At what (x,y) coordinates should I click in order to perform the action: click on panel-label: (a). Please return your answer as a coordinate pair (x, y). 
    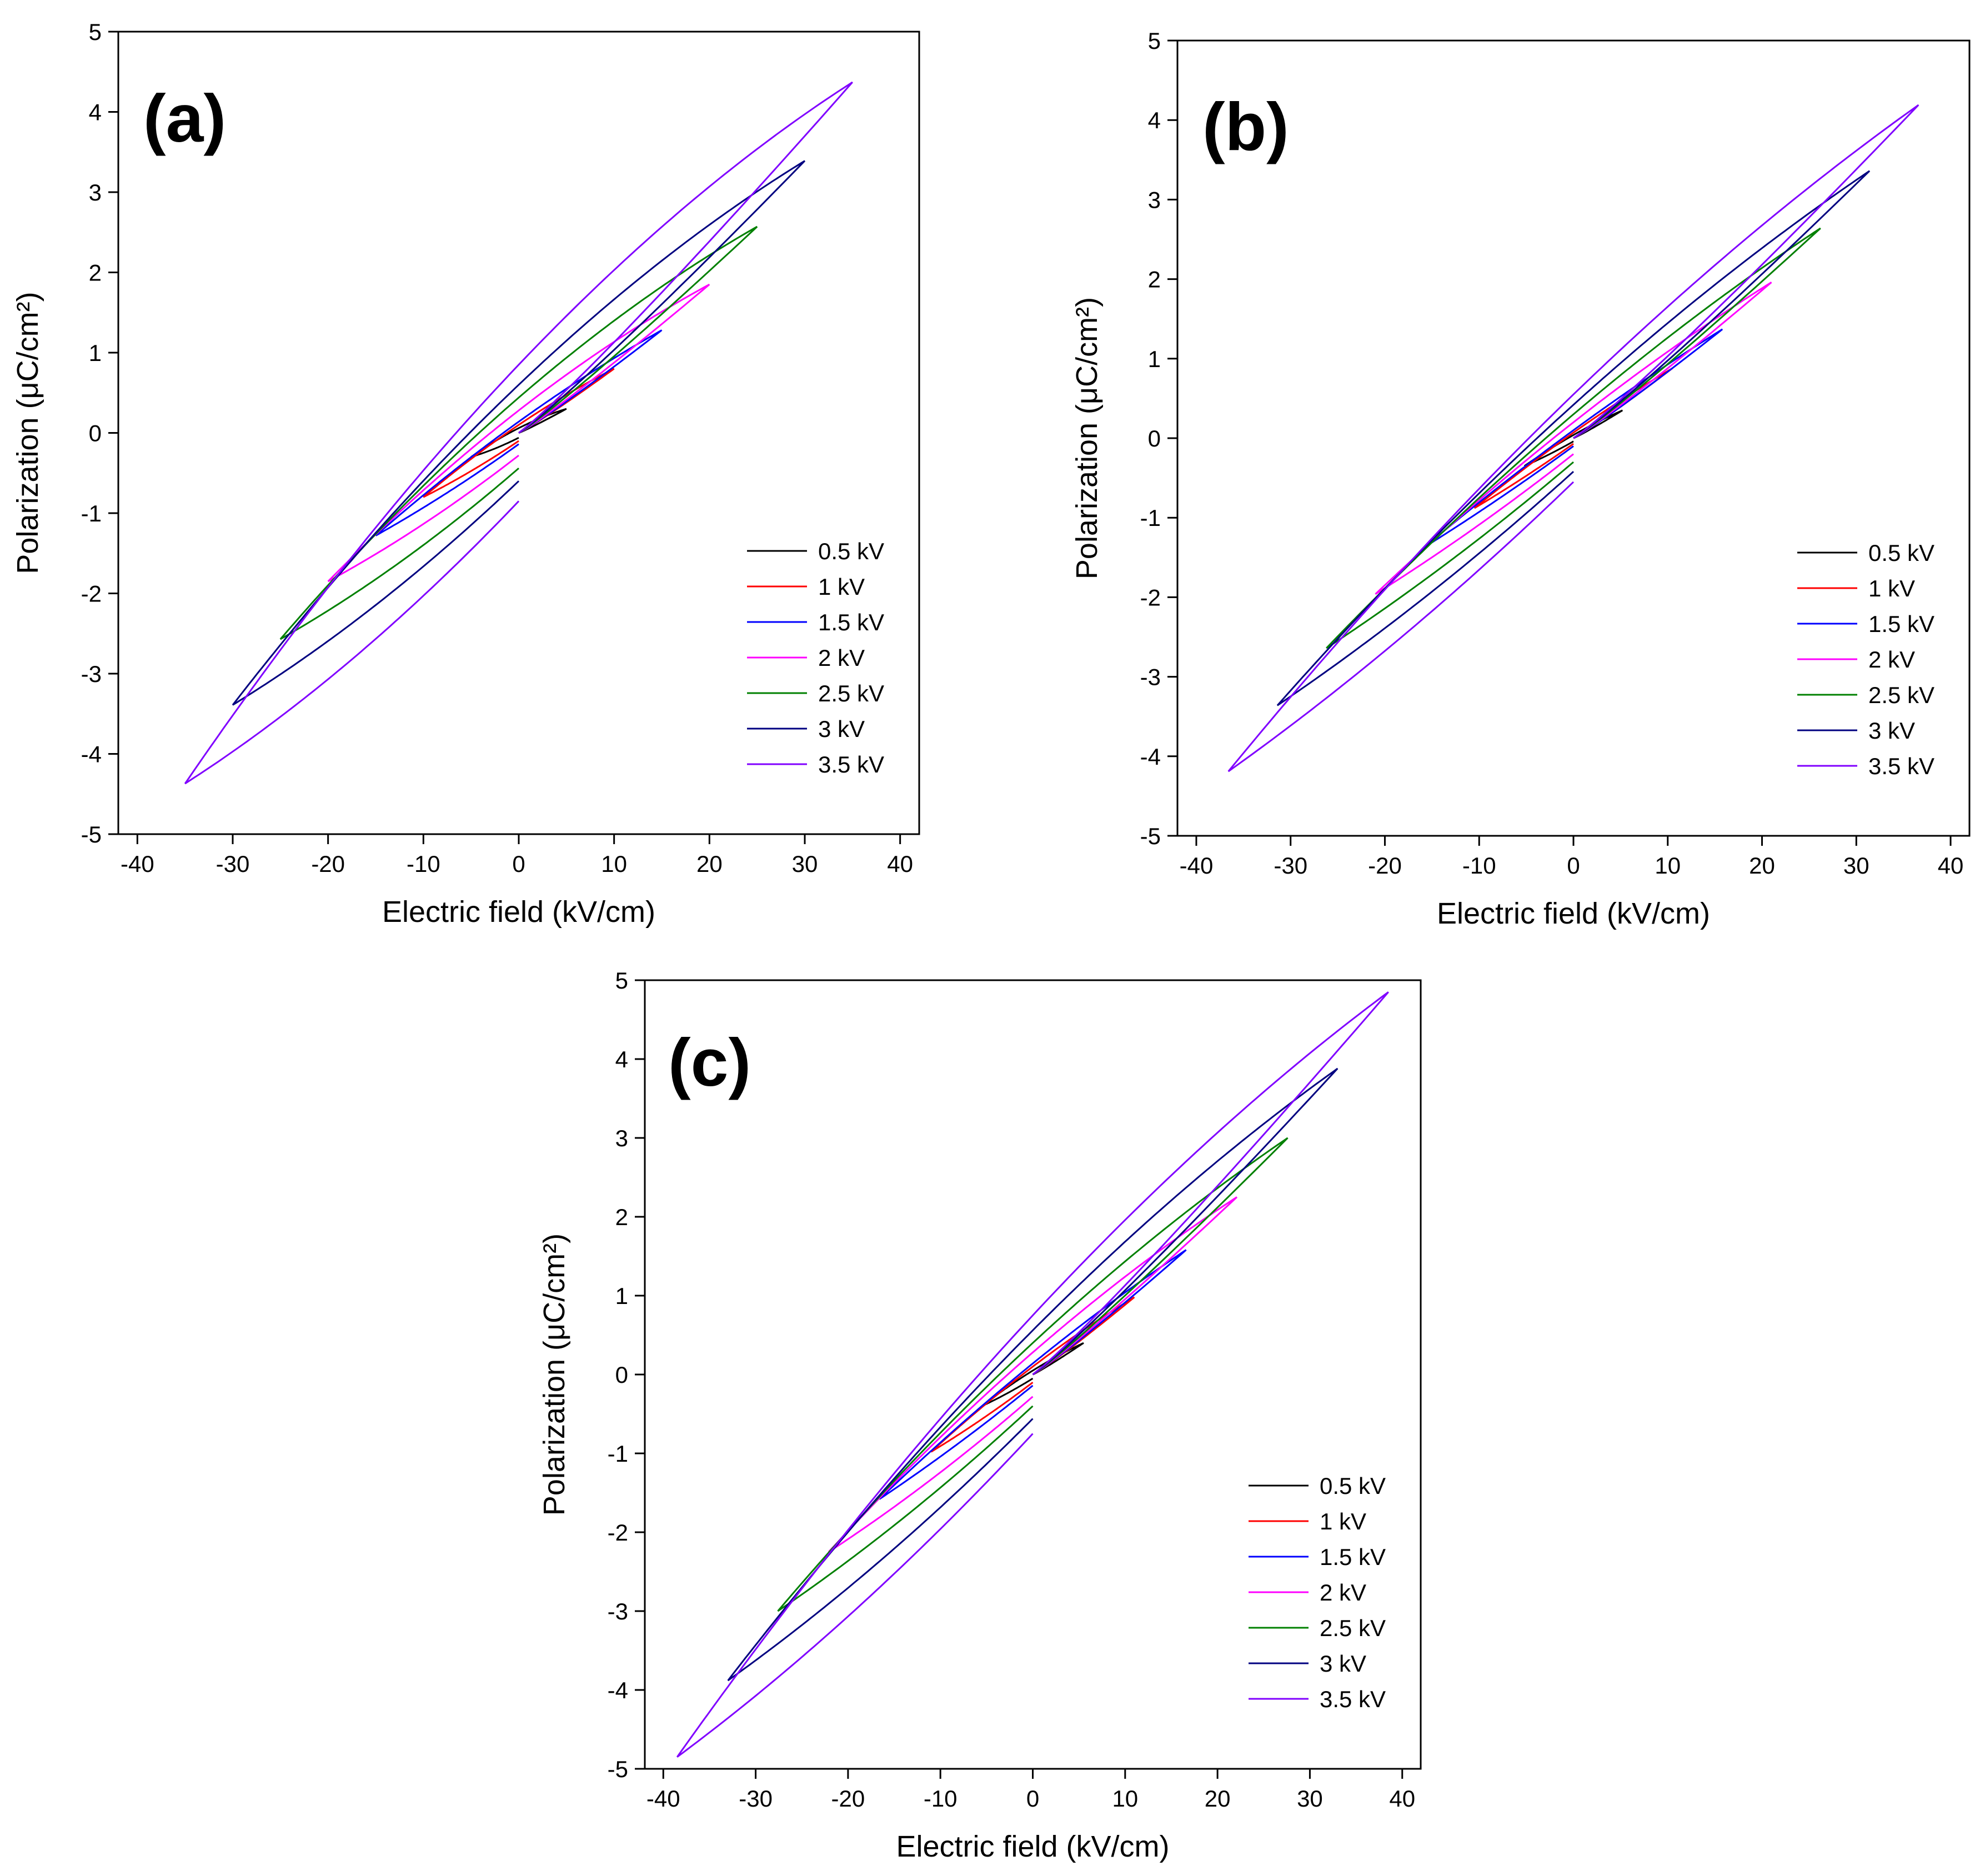
    Looking at the image, I should click on (184, 118).